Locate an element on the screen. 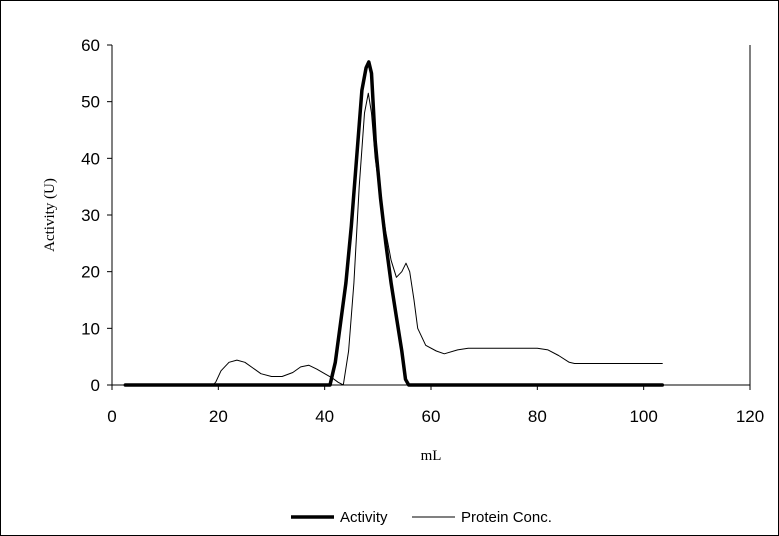  y-tick-label: 30 is located at coordinates (90, 215).